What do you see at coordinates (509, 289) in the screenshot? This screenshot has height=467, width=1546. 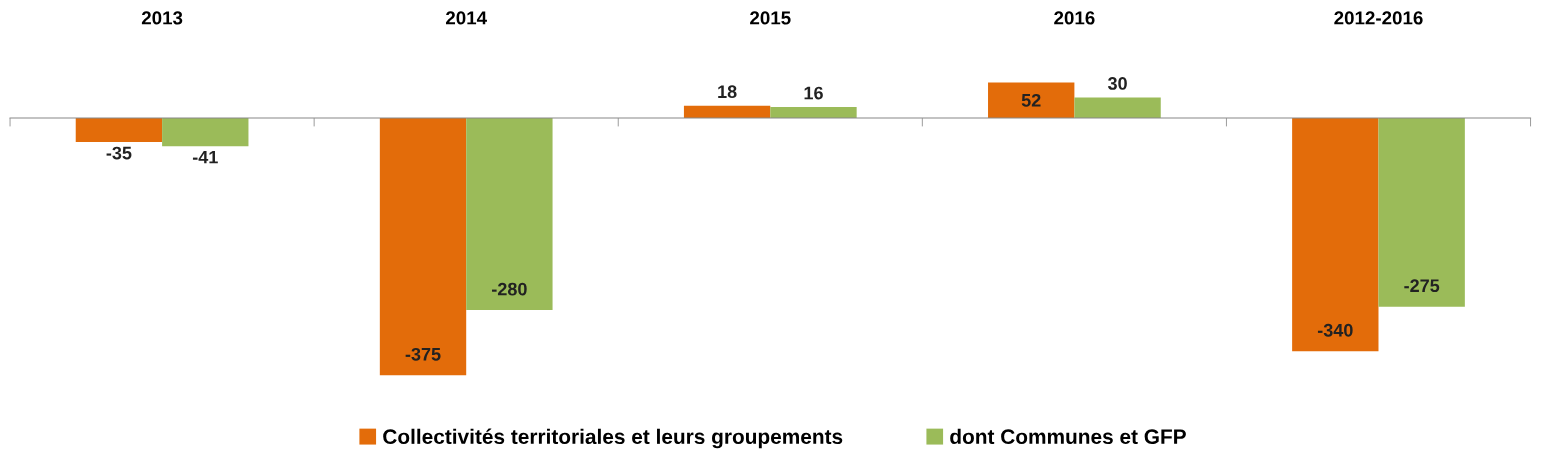 I see `data-label: -280` at bounding box center [509, 289].